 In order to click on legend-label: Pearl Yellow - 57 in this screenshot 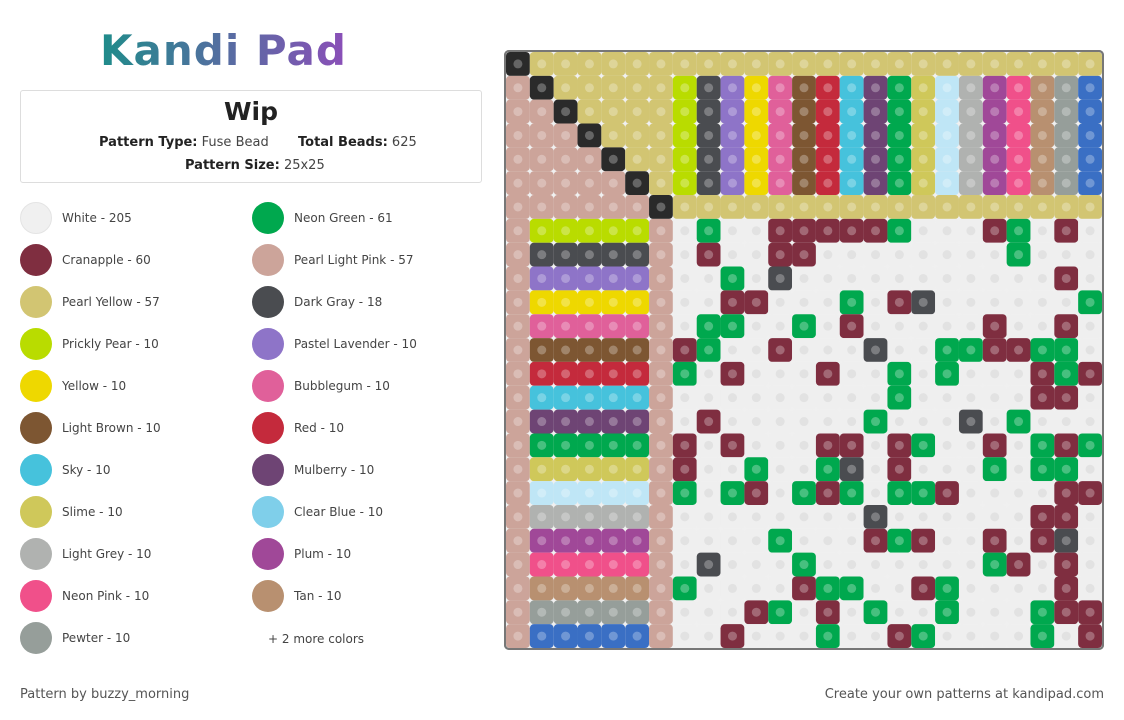, I will do `click(111, 302)`.